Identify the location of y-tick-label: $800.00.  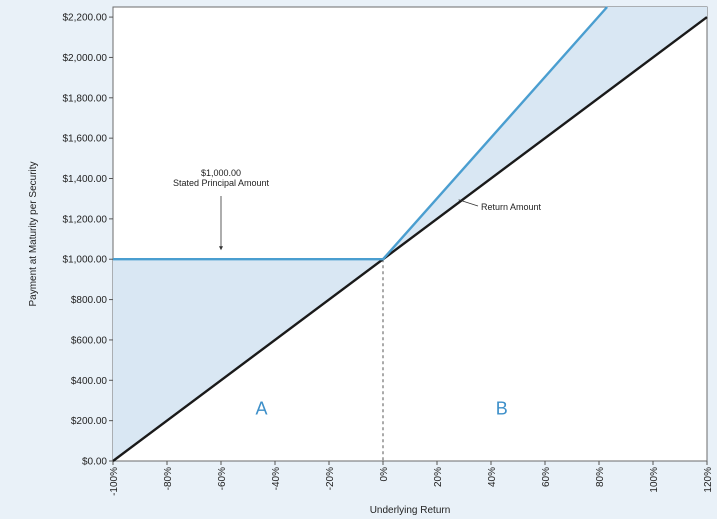
(89, 300).